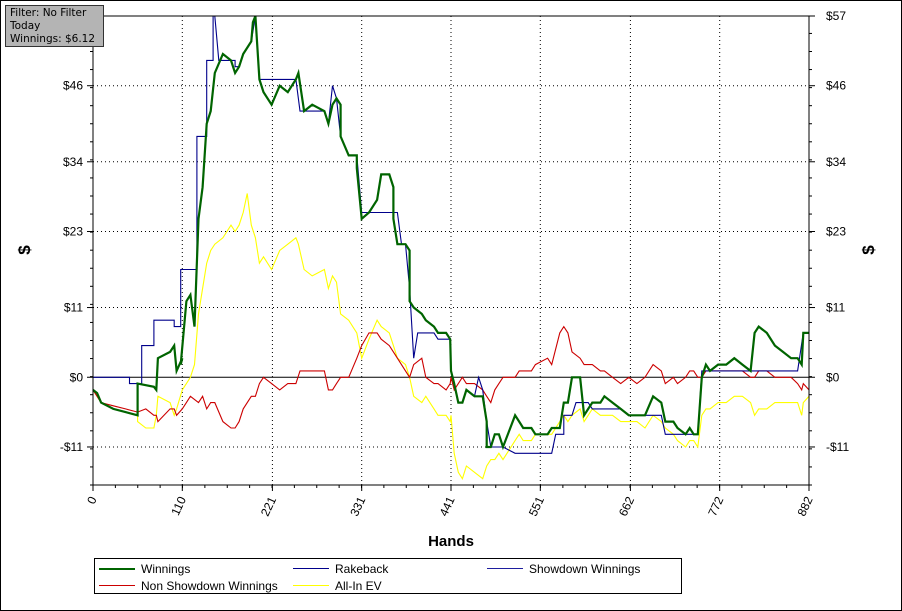 Image resolution: width=902 pixels, height=611 pixels. What do you see at coordinates (451, 541) in the screenshot?
I see `x-axis-label: Hands` at bounding box center [451, 541].